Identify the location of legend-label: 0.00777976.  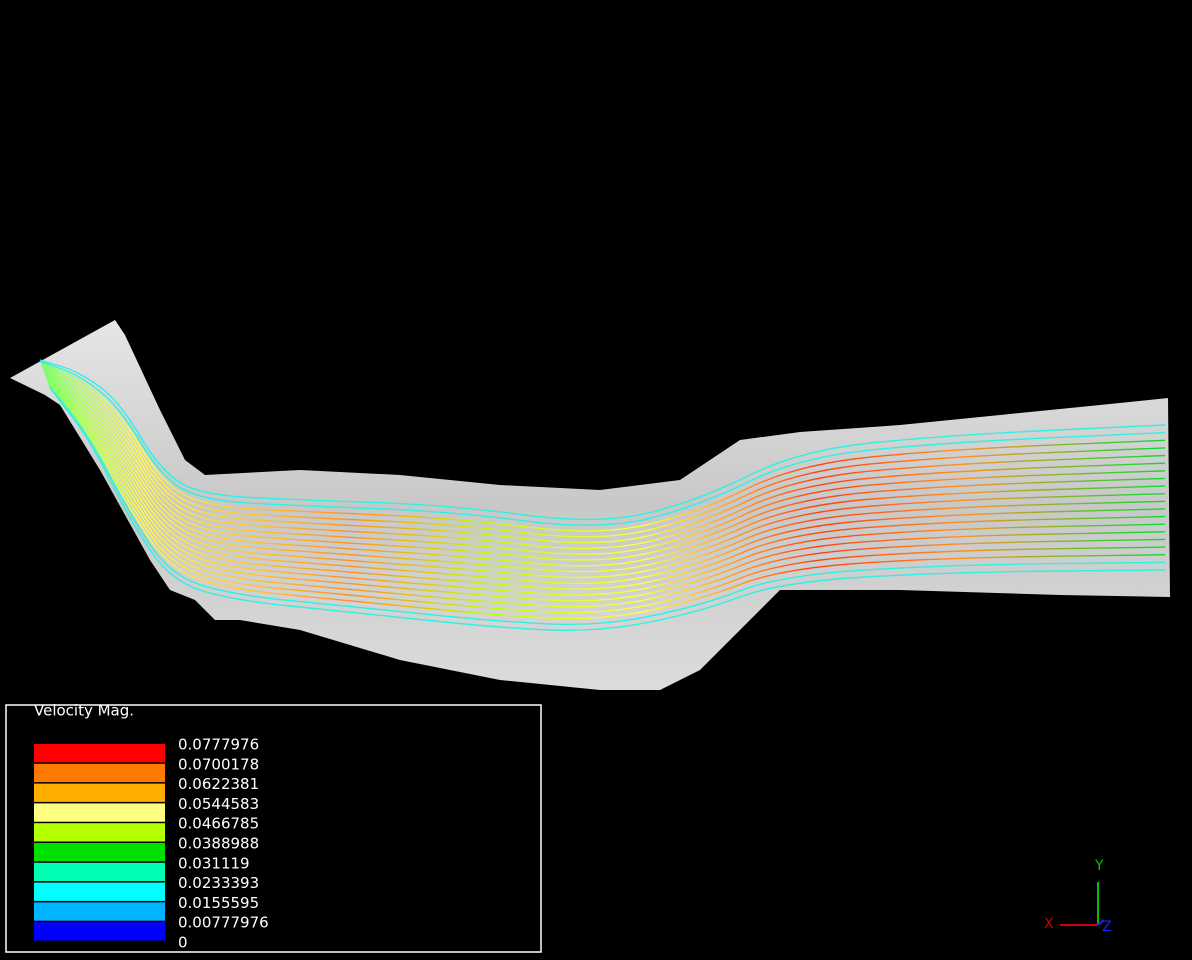
(223, 923).